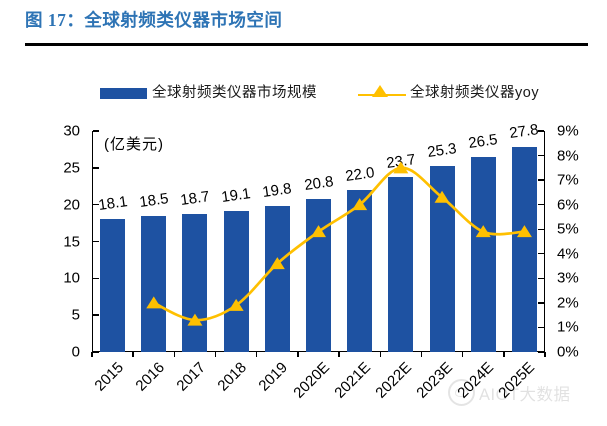  I want to click on right-axis-tick-label: 5%, so click(568, 229).